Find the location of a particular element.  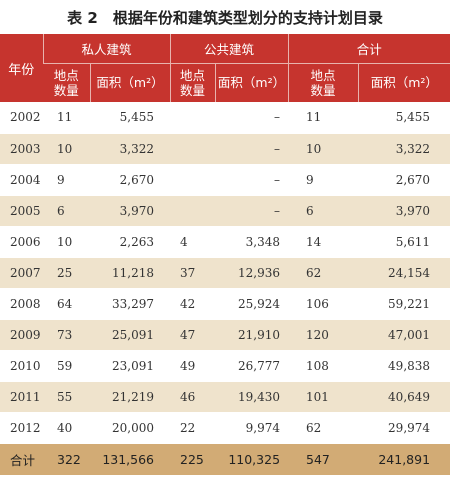

private-area: 20,000 is located at coordinates (130, 428).